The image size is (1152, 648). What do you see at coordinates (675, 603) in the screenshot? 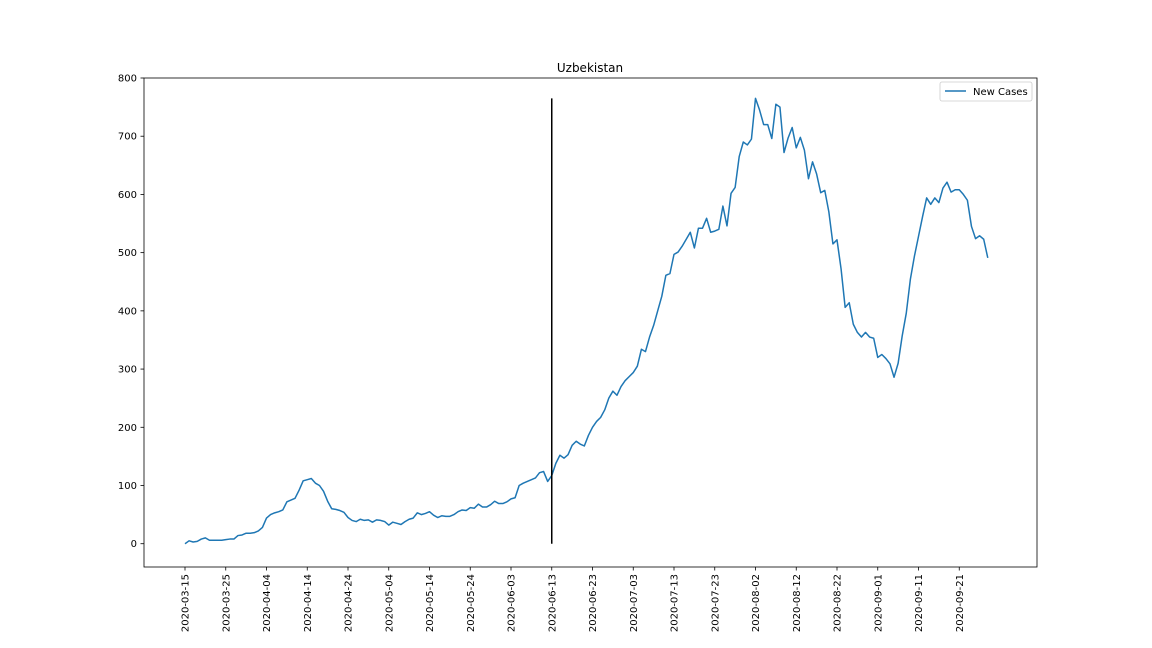
I see `x-tick-label: 2020-07-13` at bounding box center [675, 603].